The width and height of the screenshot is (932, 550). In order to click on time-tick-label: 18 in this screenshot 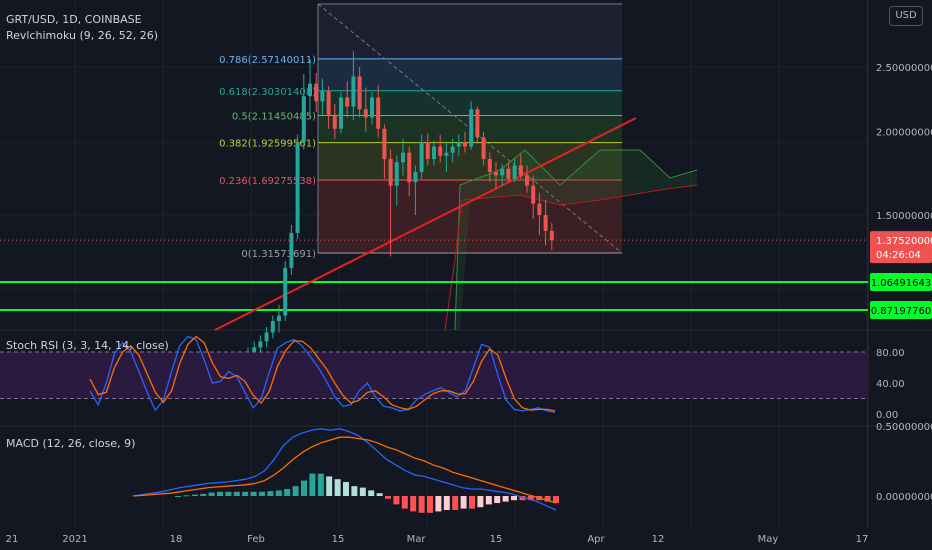, I will do `click(176, 539)`.